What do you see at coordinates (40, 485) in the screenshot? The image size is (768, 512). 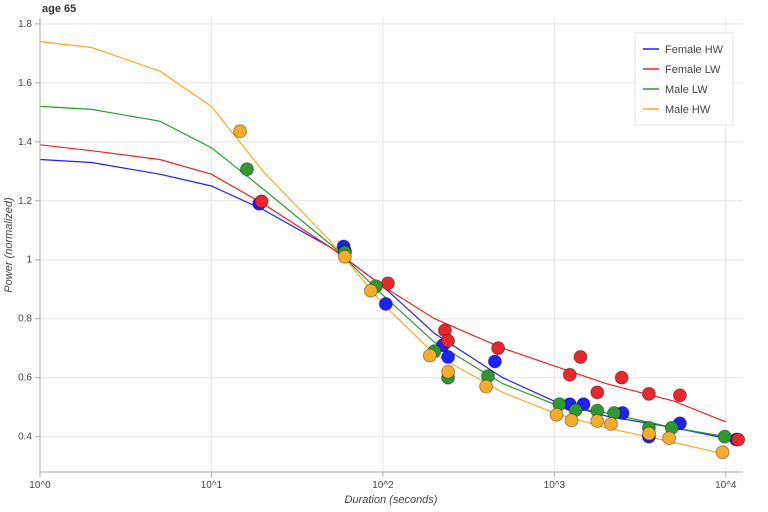 I see `x-tick-label: 10^0` at bounding box center [40, 485].